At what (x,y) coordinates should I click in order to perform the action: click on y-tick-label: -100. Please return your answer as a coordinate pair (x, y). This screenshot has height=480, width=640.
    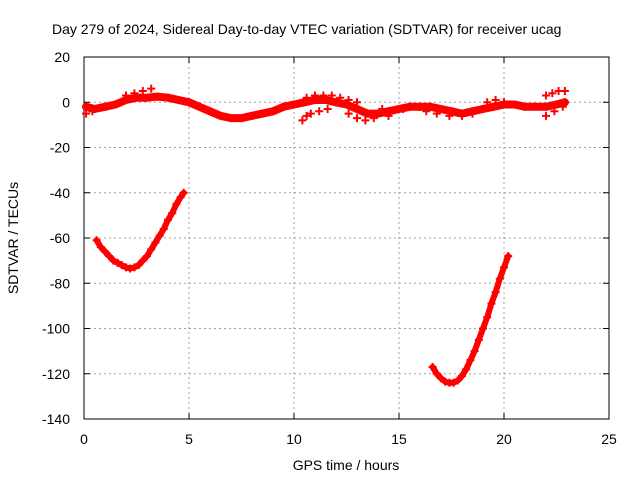
    Looking at the image, I should click on (56, 329).